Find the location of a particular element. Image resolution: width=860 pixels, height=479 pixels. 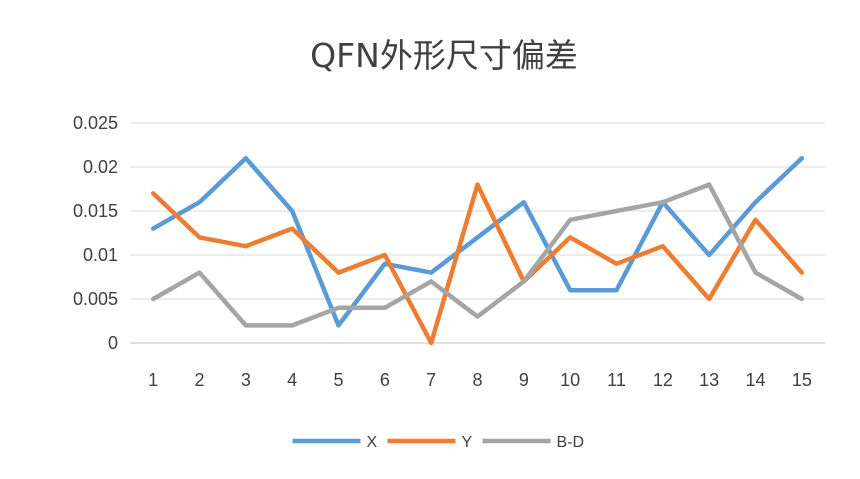

legend: X Y B-D is located at coordinates (438, 442).